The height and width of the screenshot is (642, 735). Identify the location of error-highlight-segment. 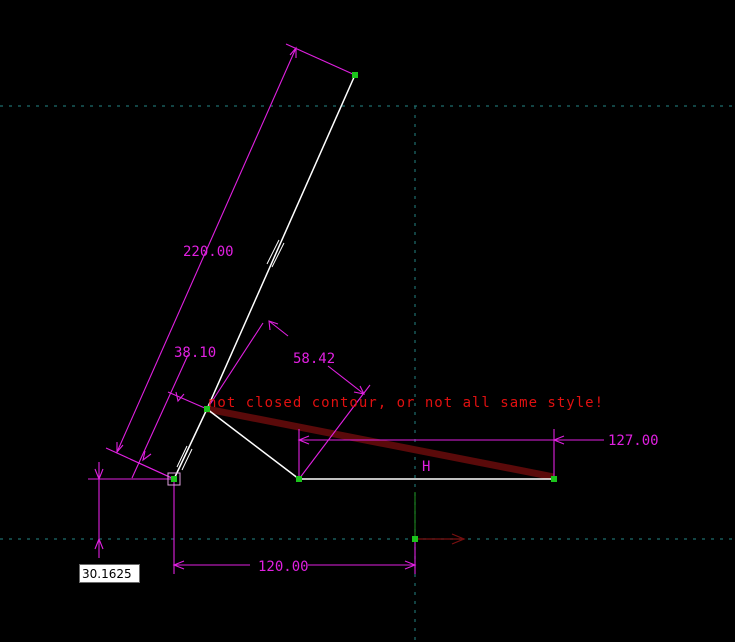
(380, 443).